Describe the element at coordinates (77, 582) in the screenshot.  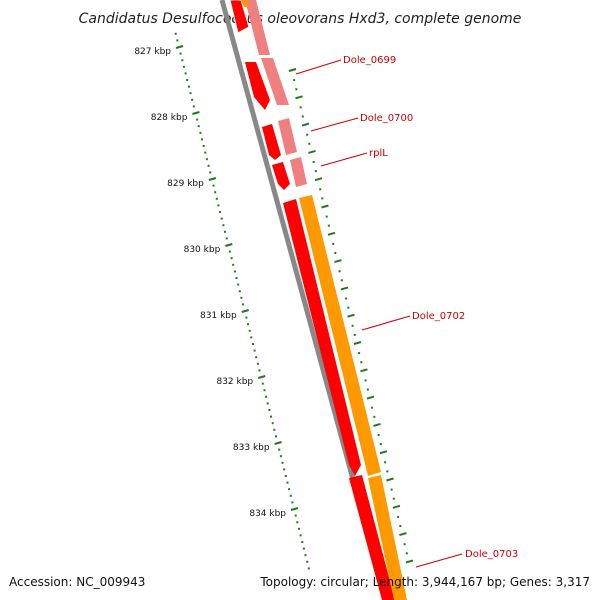
I see `accession-text: Accession: NC_009943` at that location.